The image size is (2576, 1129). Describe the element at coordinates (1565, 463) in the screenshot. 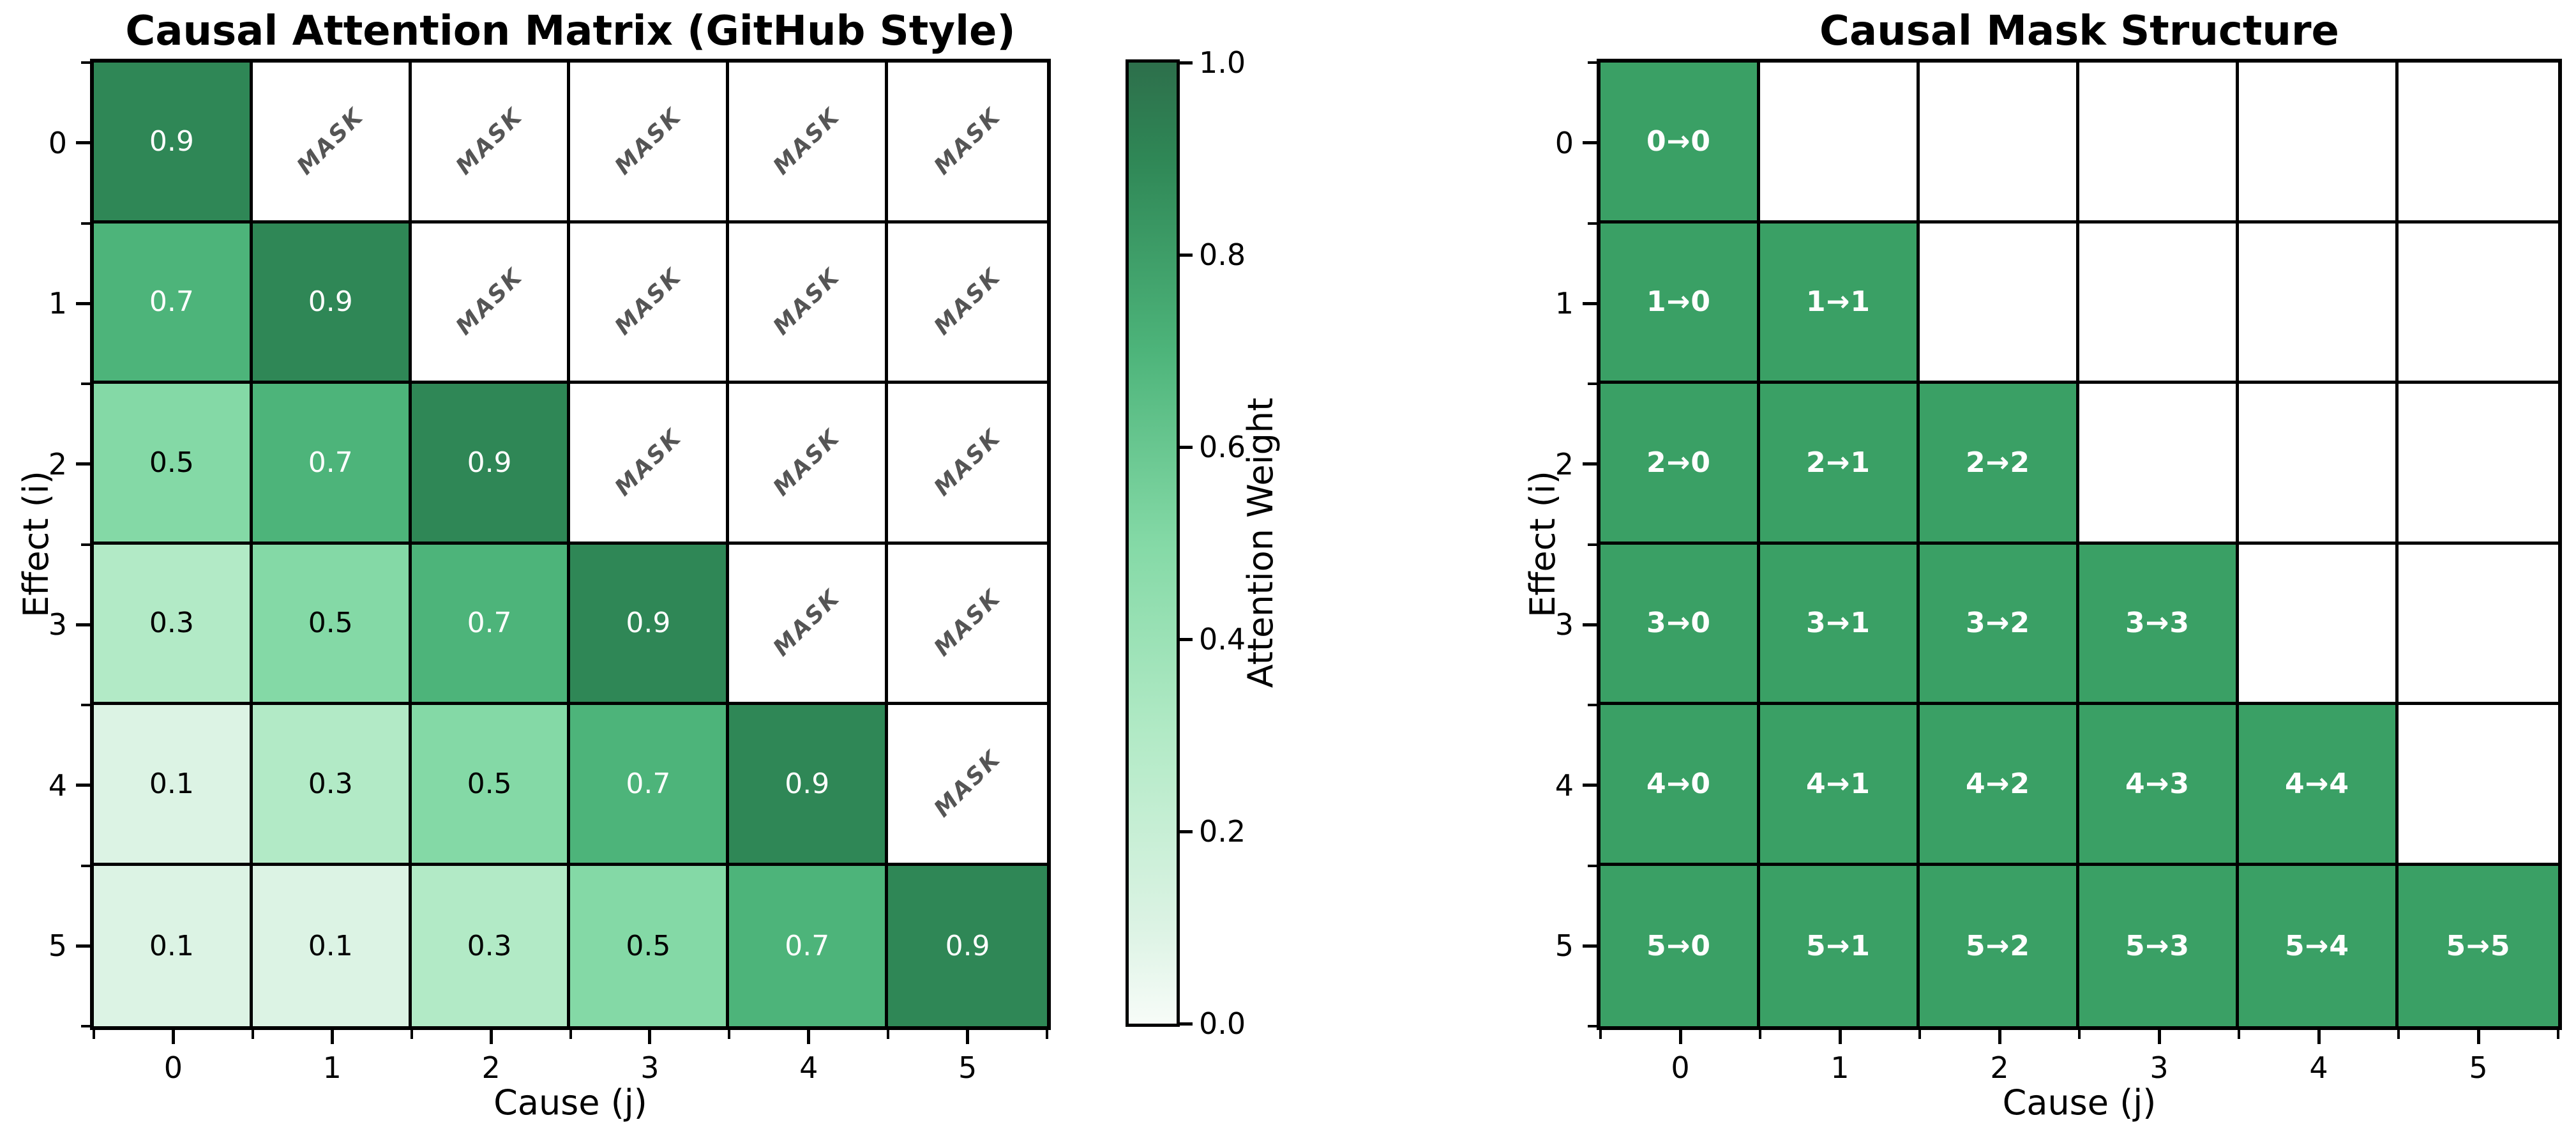

I see `right-y-tick-label: 2` at that location.